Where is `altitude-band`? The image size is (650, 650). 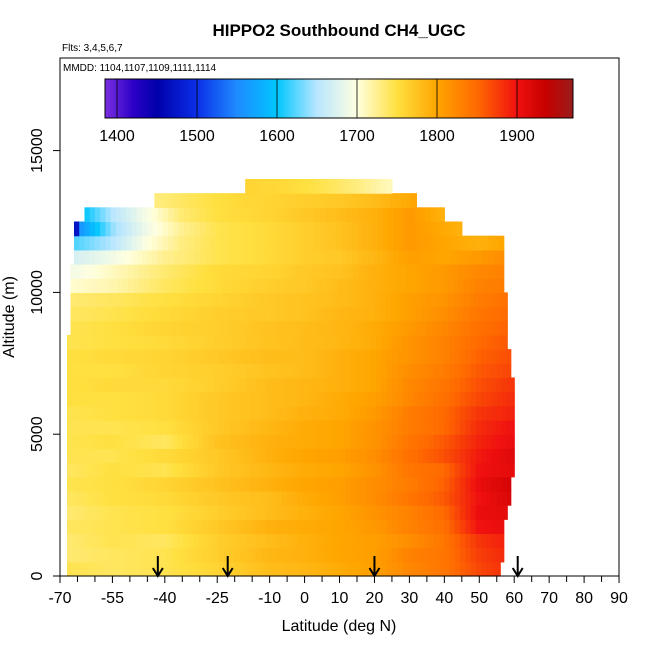 altitude-band is located at coordinates (290, 441).